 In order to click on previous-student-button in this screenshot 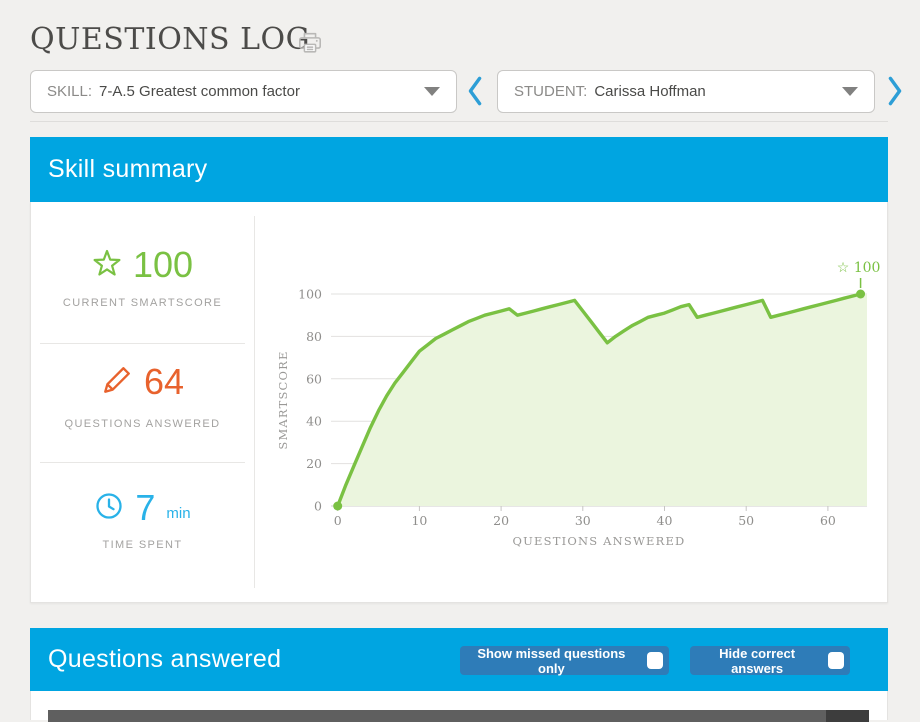, I will do `click(475, 92)`.